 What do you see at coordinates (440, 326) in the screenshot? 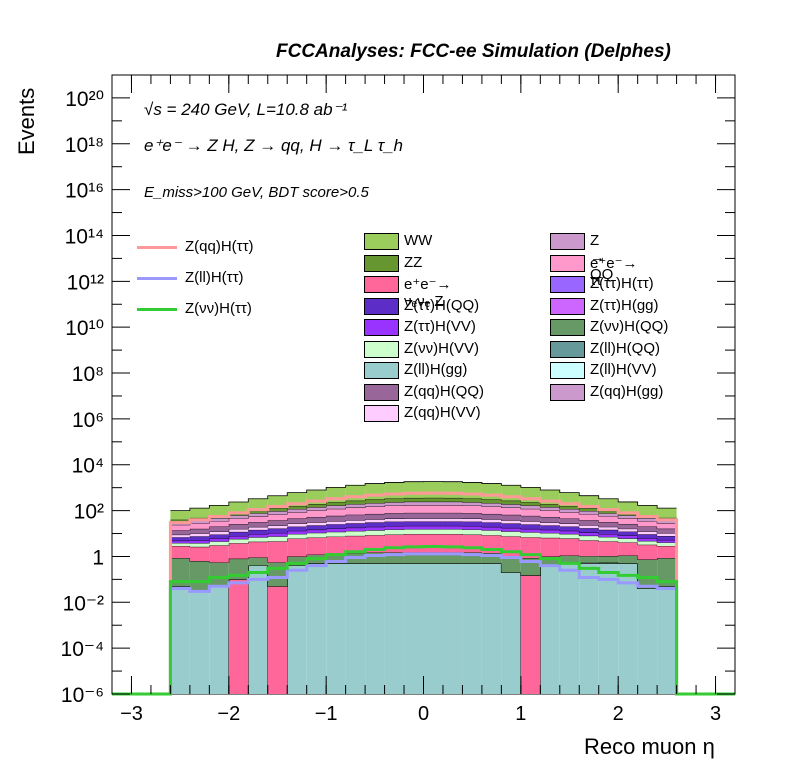
I see `legend-label: Z(ττ)H(VV)` at bounding box center [440, 326].